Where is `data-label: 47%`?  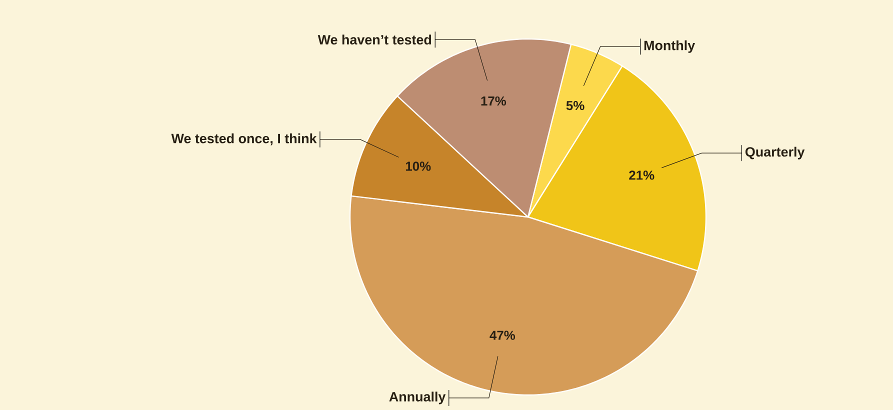 data-label: 47% is located at coordinates (503, 335).